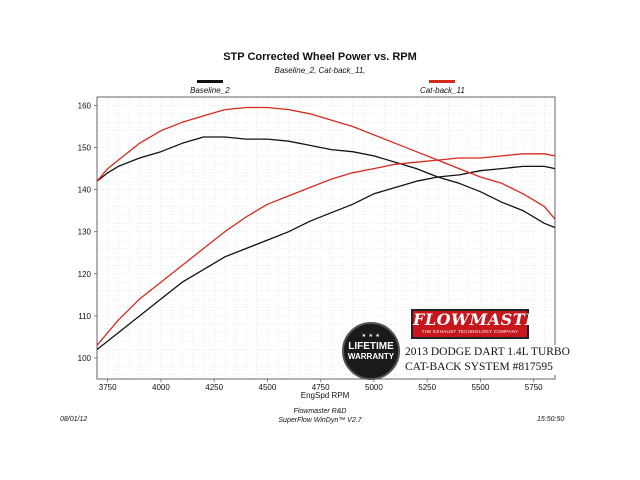 The width and height of the screenshot is (640, 480). I want to click on badge-line1: LIFETIME, so click(371, 346).